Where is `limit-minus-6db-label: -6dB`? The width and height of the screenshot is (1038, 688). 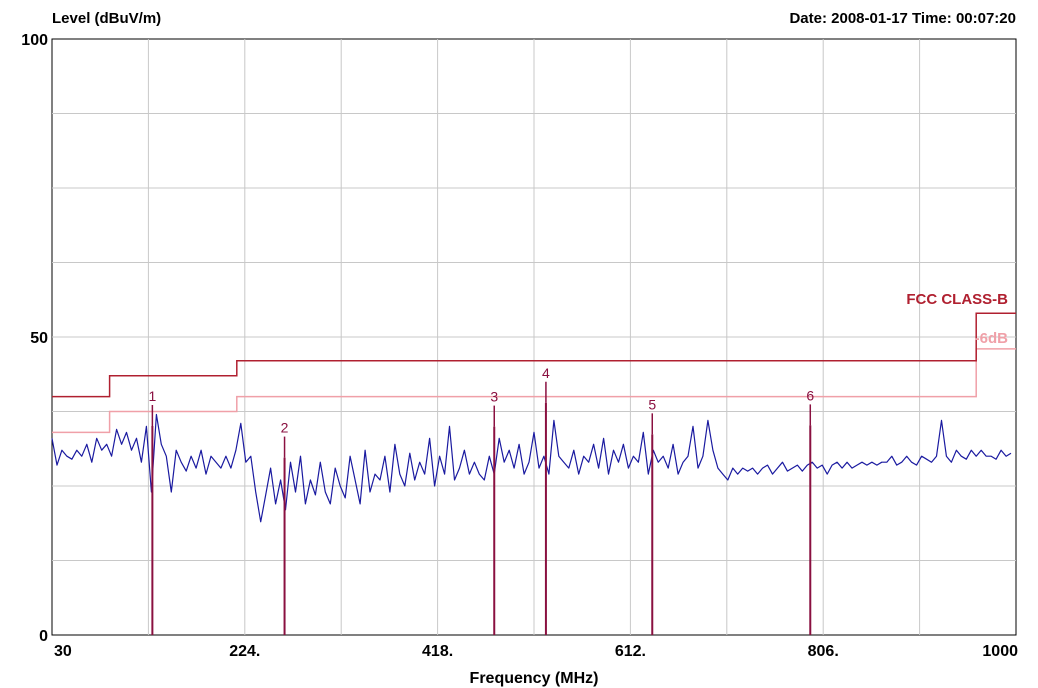 limit-minus-6db-label: -6dB is located at coordinates (992, 338).